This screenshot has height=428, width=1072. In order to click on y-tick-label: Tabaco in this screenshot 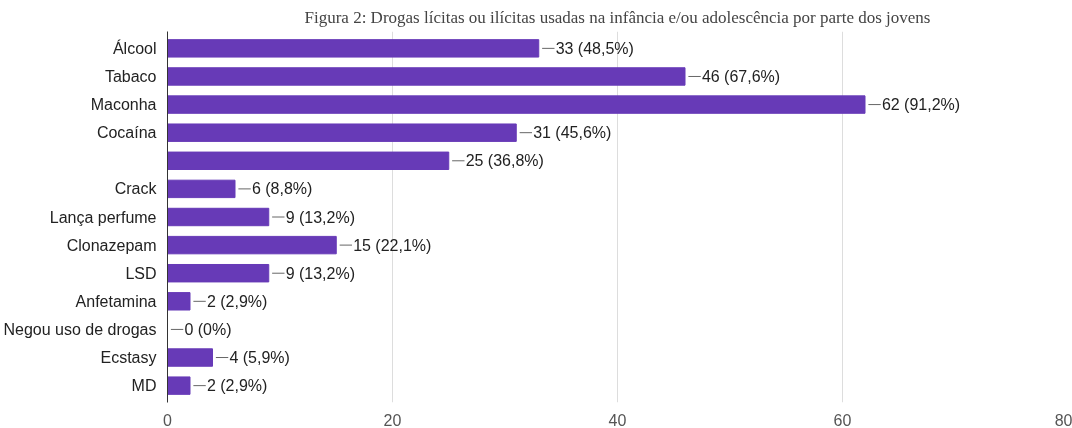, I will do `click(130, 76)`.